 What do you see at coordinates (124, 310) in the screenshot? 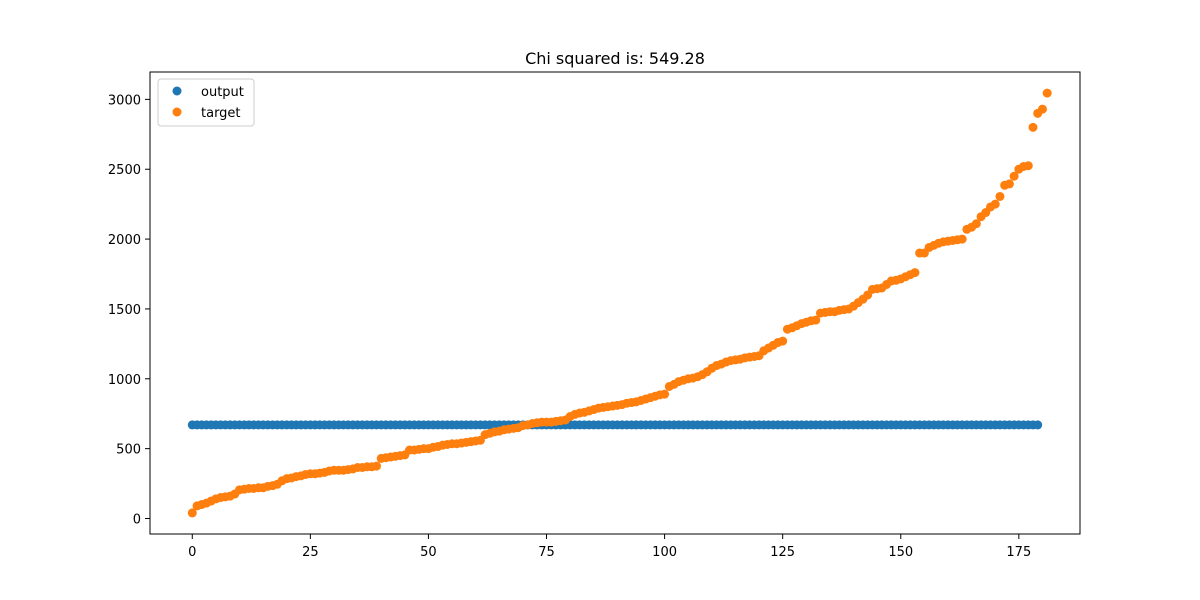
I see `y-tick-label: 1500` at bounding box center [124, 310].